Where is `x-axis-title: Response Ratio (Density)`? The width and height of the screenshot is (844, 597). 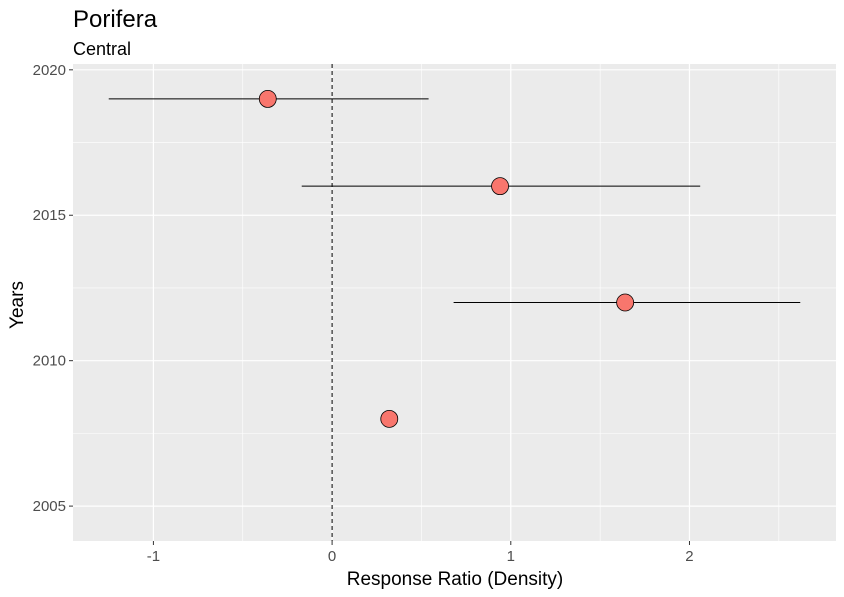
x-axis-title: Response Ratio (Density) is located at coordinates (455, 579).